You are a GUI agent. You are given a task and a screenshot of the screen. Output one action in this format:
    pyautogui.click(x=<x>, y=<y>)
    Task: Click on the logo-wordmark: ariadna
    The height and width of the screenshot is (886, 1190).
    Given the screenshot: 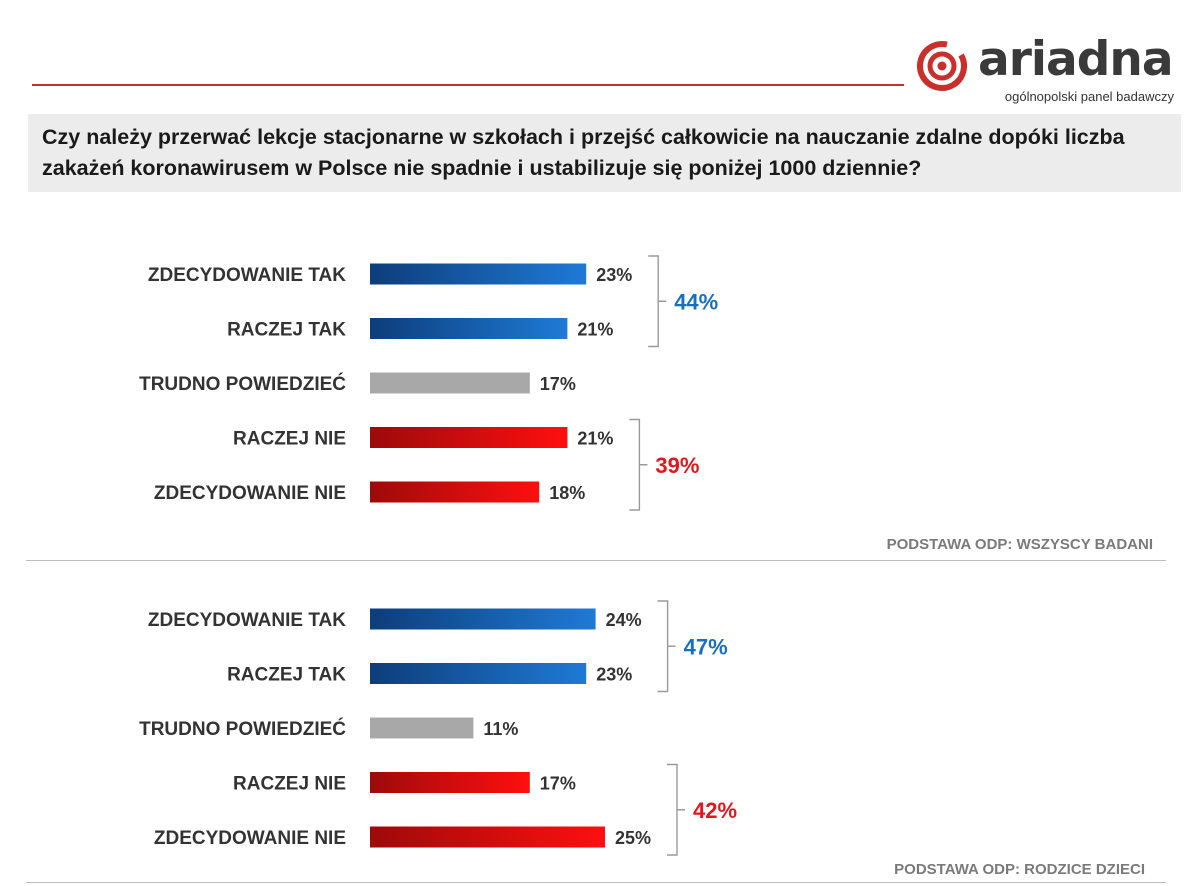 What is the action you would take?
    pyautogui.click(x=1076, y=59)
    